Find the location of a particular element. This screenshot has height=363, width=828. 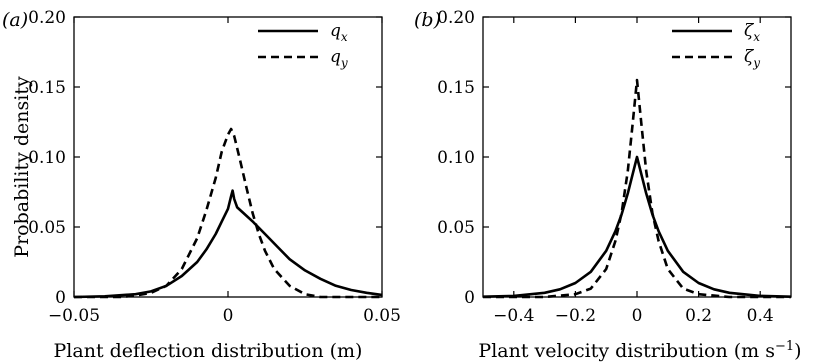

panel-label-a: (a) is located at coordinates (15, 20).